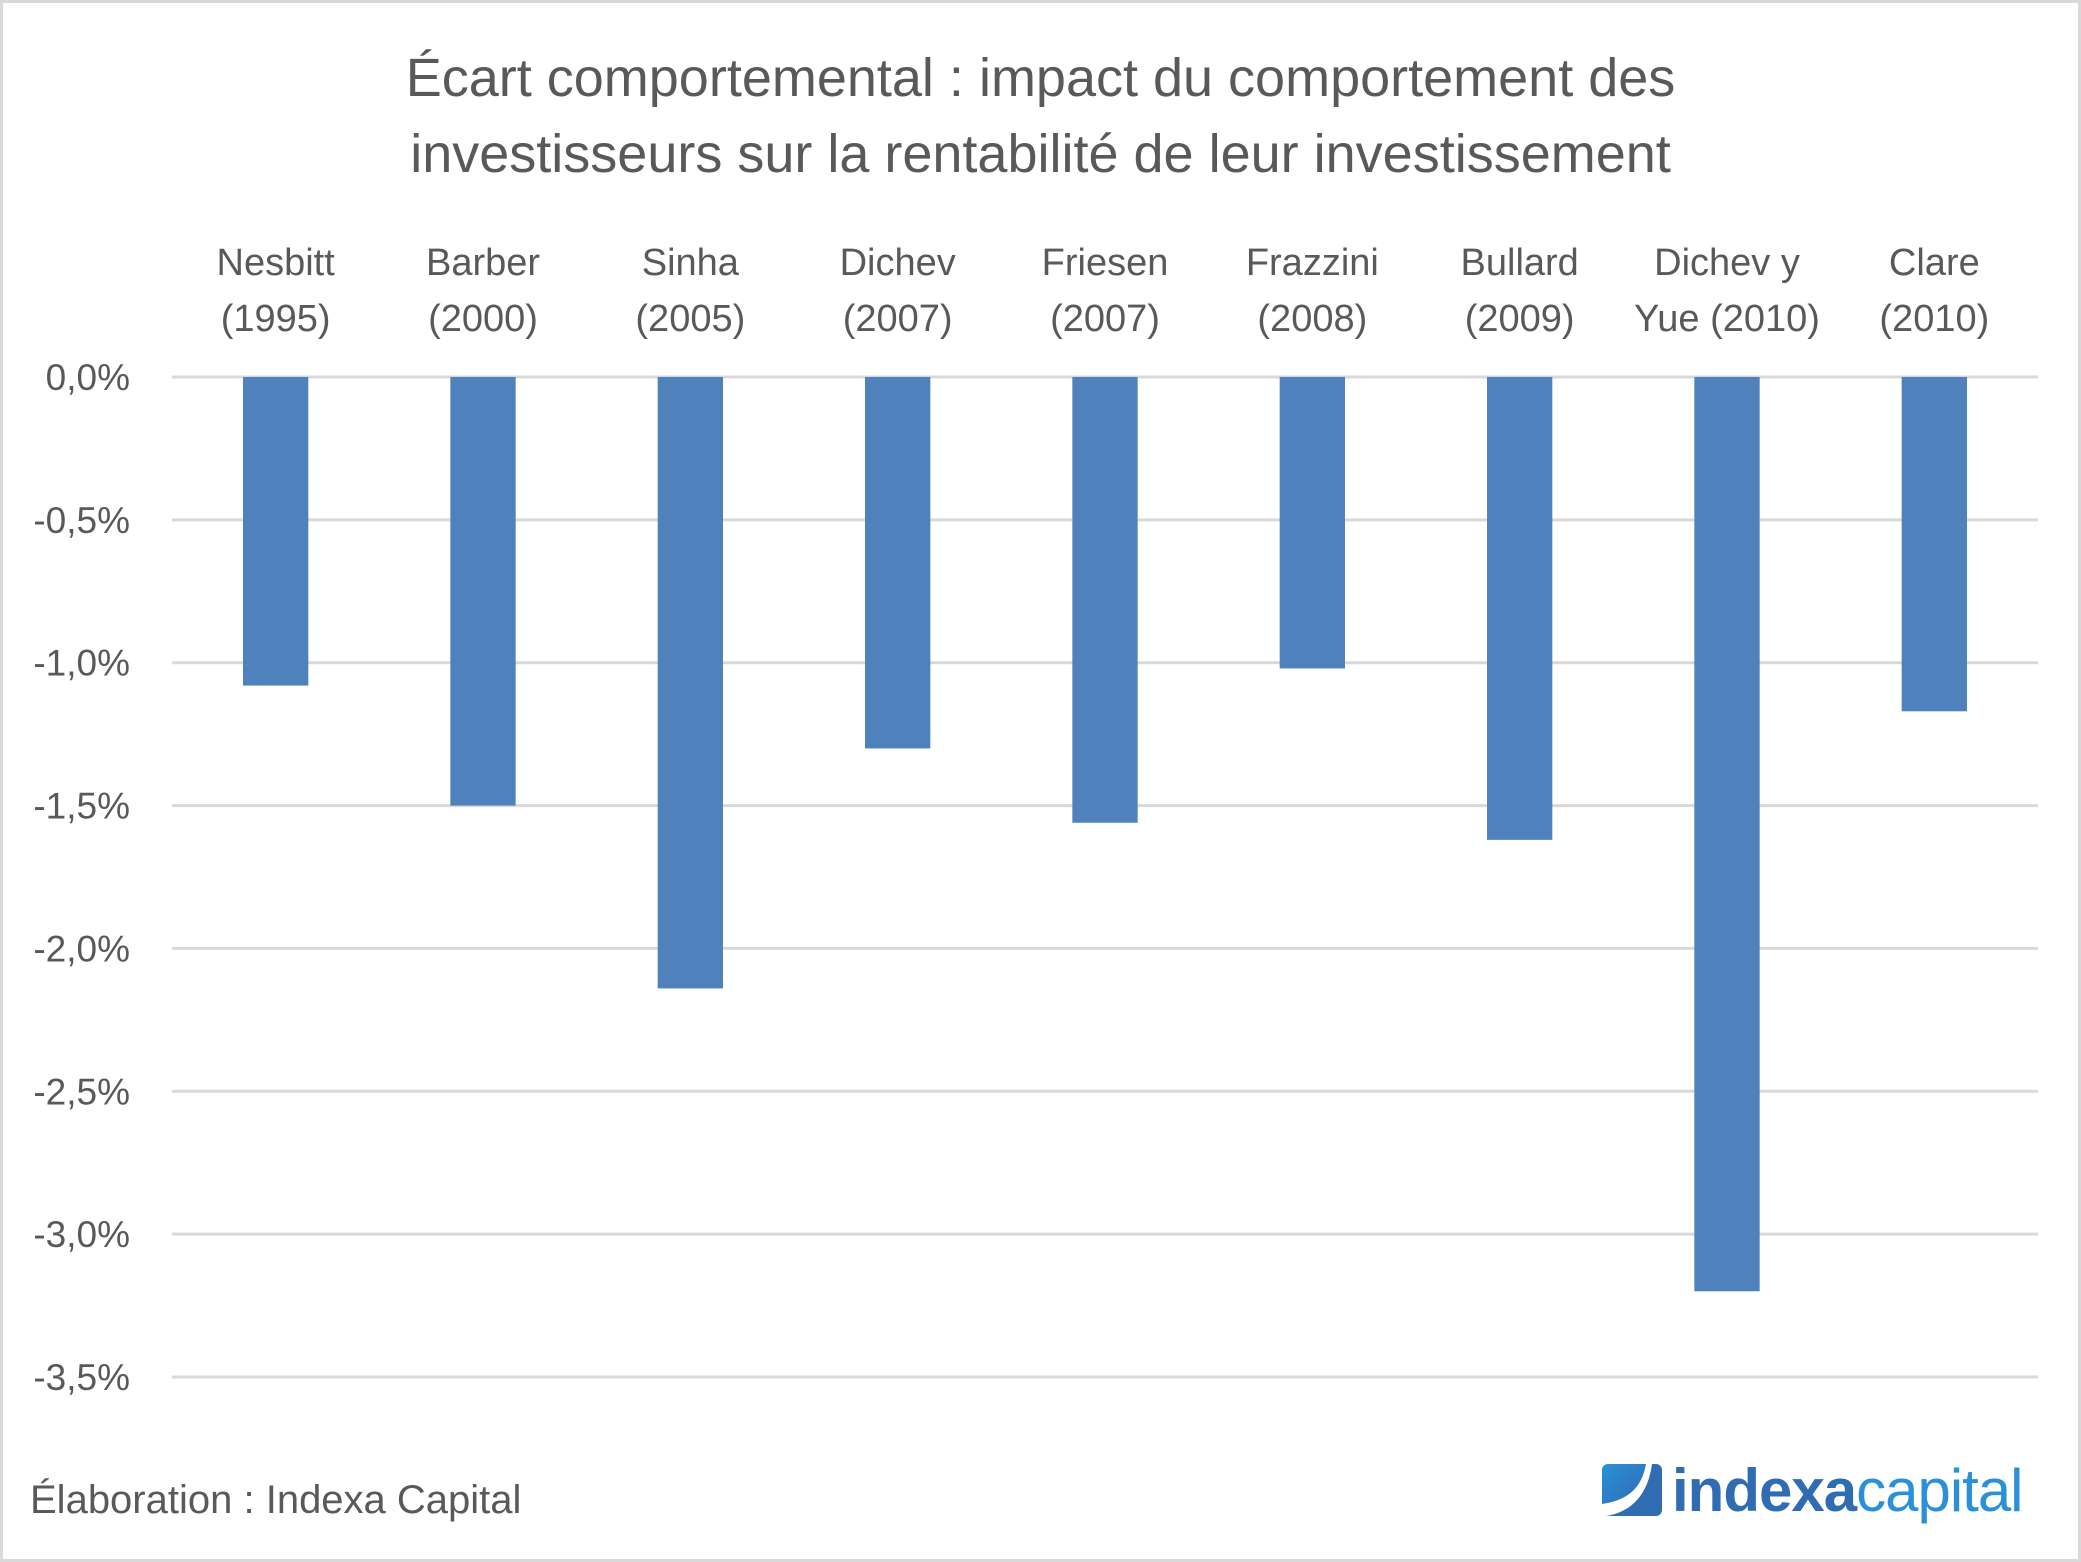 The height and width of the screenshot is (1562, 2081). I want to click on x-category-label: Barber, so click(483, 263).